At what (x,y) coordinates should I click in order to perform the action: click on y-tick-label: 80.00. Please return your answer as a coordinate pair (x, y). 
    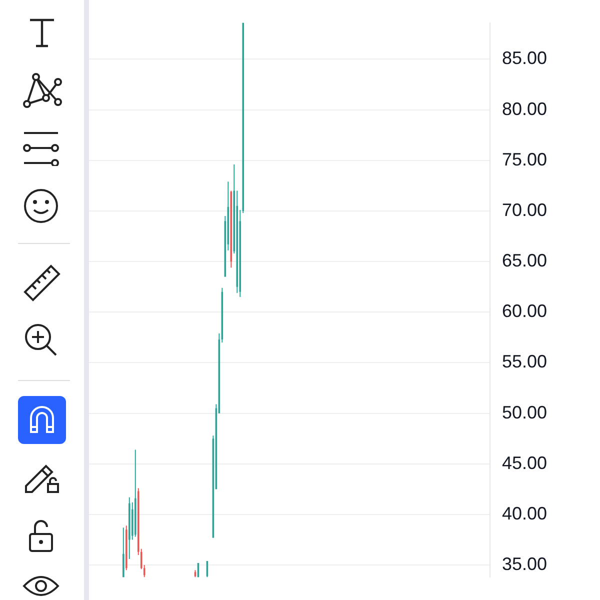
    Looking at the image, I should click on (525, 108).